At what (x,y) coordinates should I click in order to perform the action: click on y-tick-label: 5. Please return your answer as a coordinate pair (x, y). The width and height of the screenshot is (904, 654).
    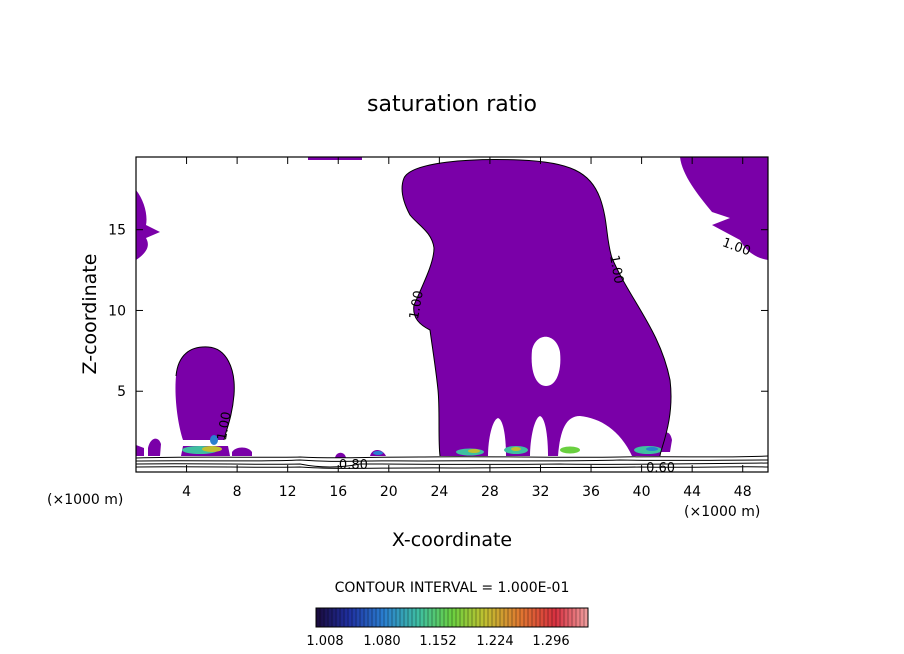
    Looking at the image, I should click on (121, 392).